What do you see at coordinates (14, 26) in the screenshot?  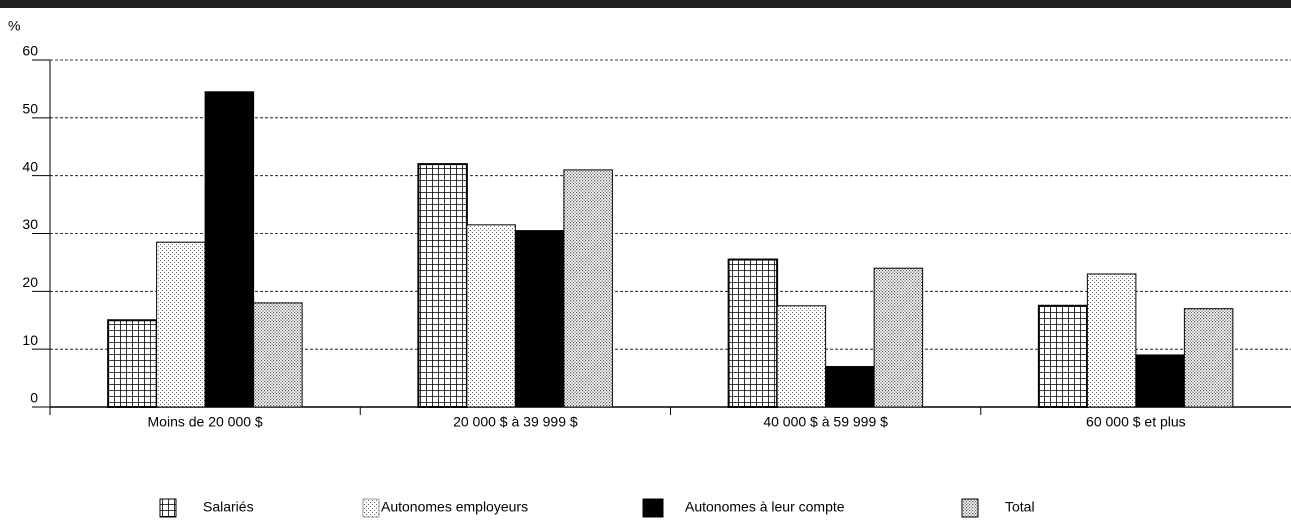 I see `y-axis-label: %` at bounding box center [14, 26].